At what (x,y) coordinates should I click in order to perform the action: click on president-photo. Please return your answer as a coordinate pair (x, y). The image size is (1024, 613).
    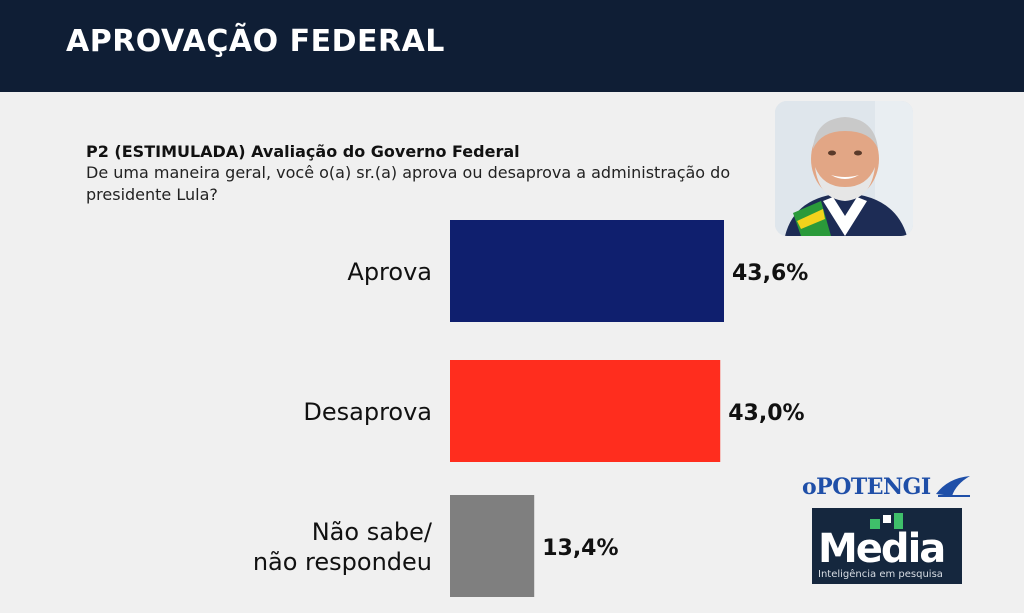
    Looking at the image, I should click on (844, 168).